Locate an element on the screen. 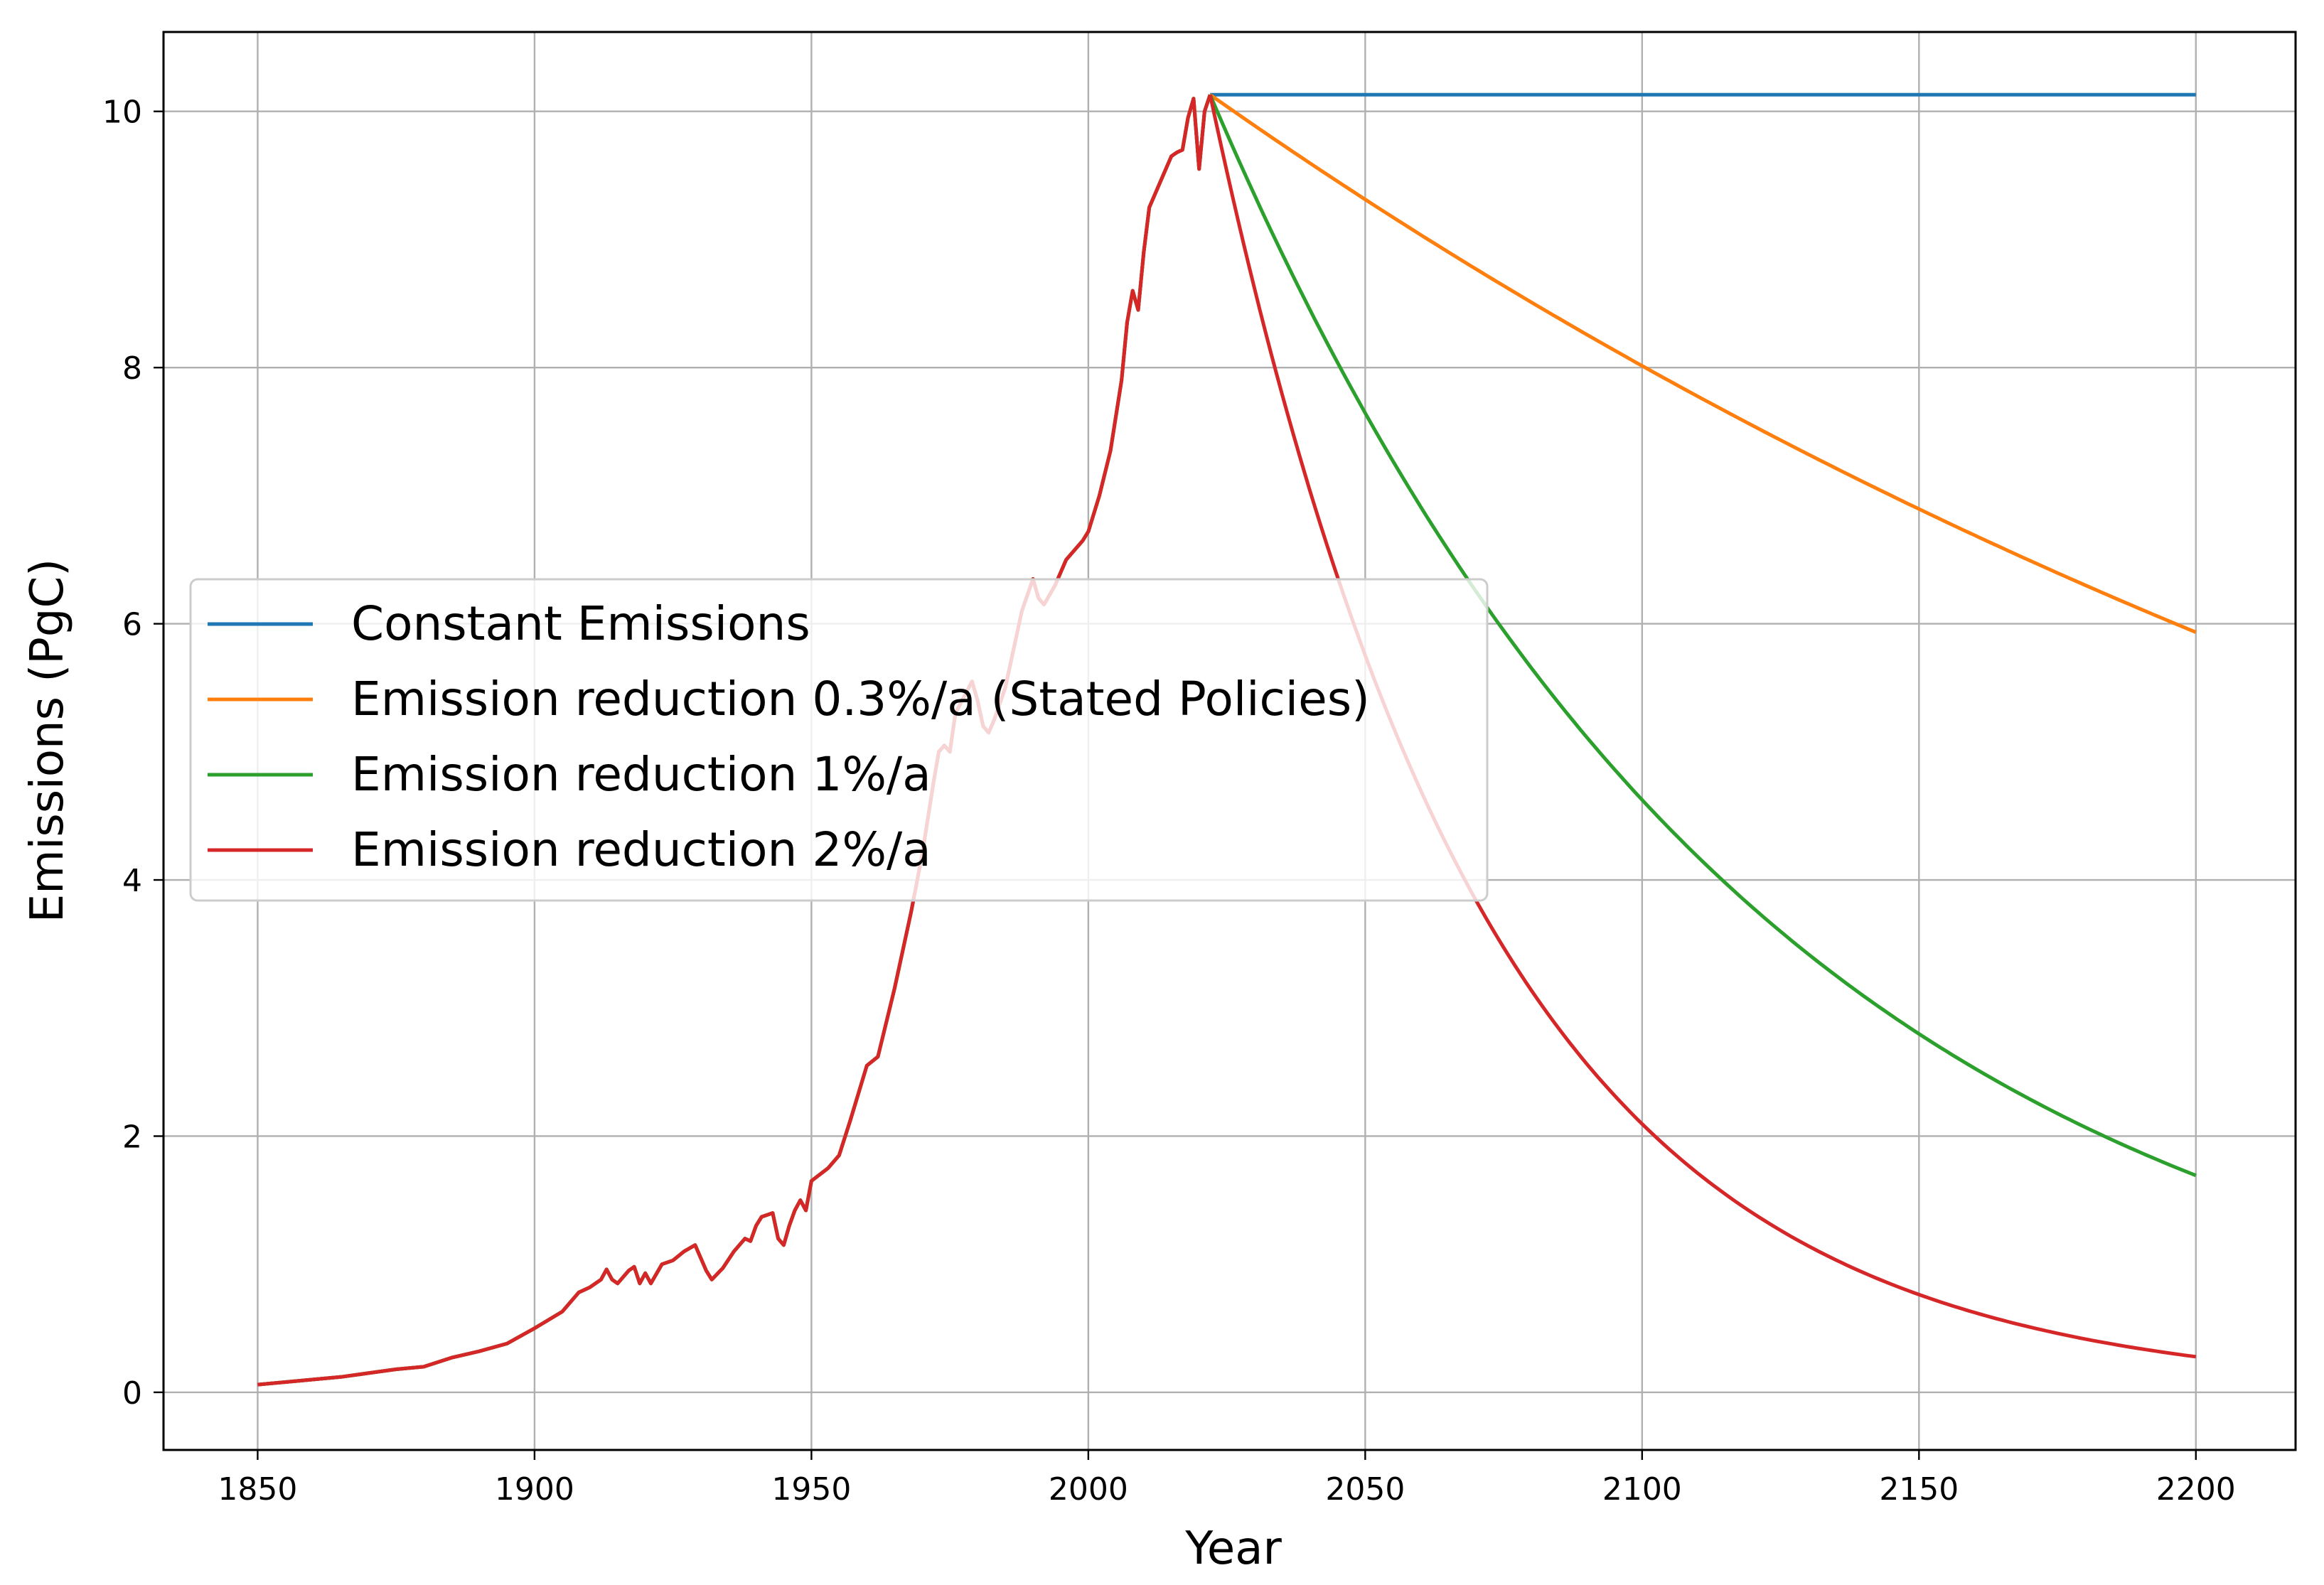 This screenshot has width=2324, height=1585. y-tick-label: 2 is located at coordinates (132, 1137).